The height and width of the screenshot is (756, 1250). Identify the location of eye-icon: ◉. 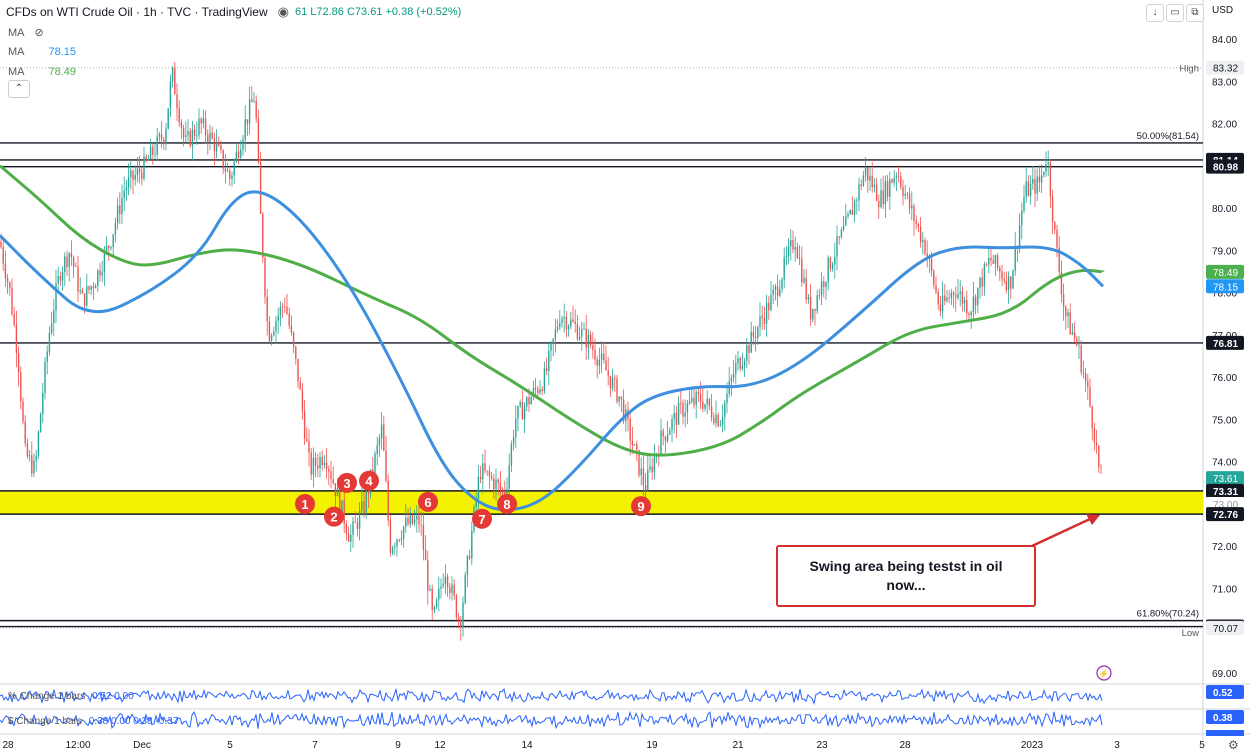
(283, 11).